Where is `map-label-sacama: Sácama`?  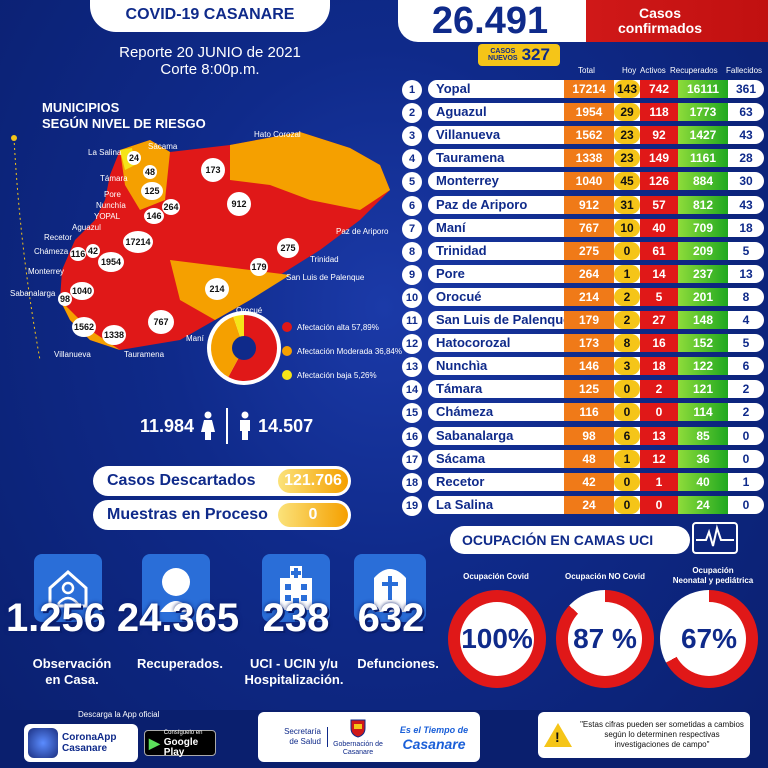
map-label-sacama: Sácama is located at coordinates (163, 146).